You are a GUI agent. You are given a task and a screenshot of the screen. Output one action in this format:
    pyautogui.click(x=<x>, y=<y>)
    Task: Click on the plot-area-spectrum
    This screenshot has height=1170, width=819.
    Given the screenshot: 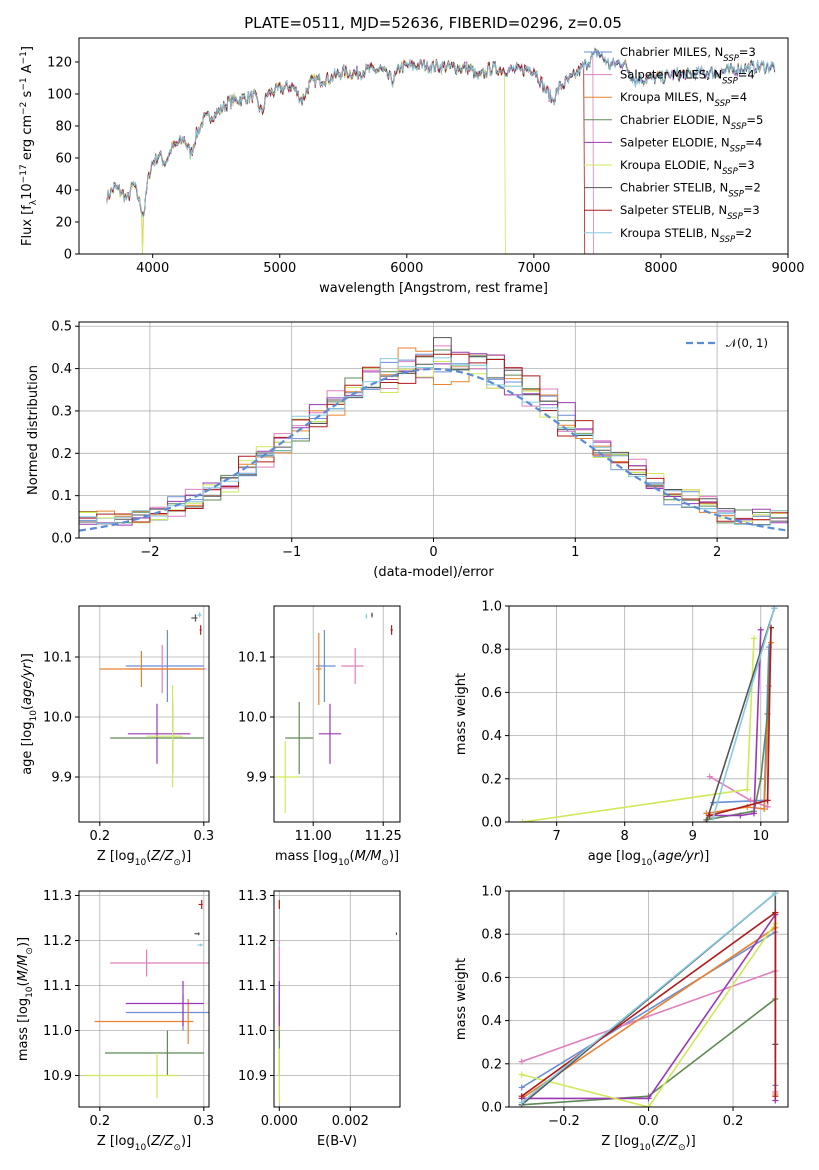 What is the action you would take?
    pyautogui.click(x=441, y=150)
    